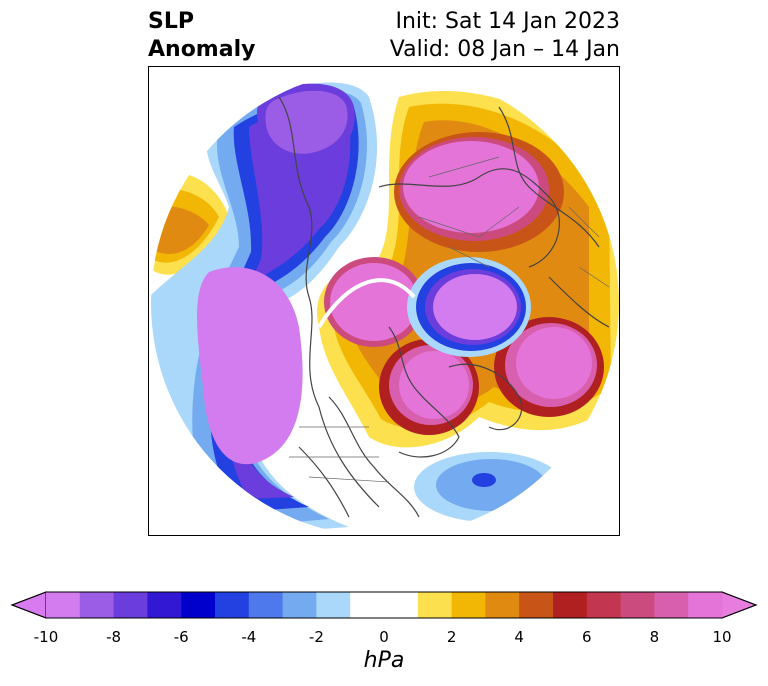 The height and width of the screenshot is (686, 768). Describe the element at coordinates (171, 21) in the screenshot. I see `title-slp: SLP` at that location.